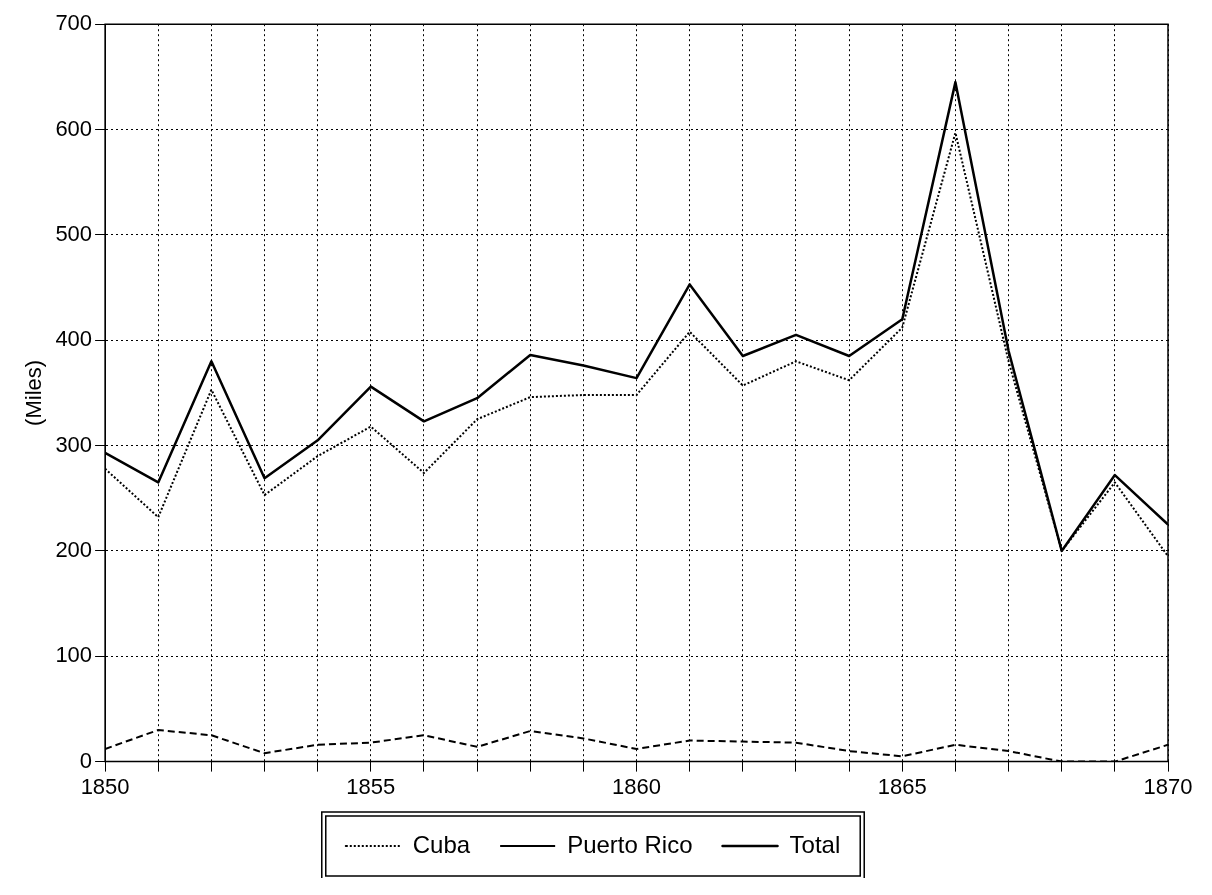  Describe the element at coordinates (86, 760) in the screenshot. I see `y-tick-label: 0` at that location.